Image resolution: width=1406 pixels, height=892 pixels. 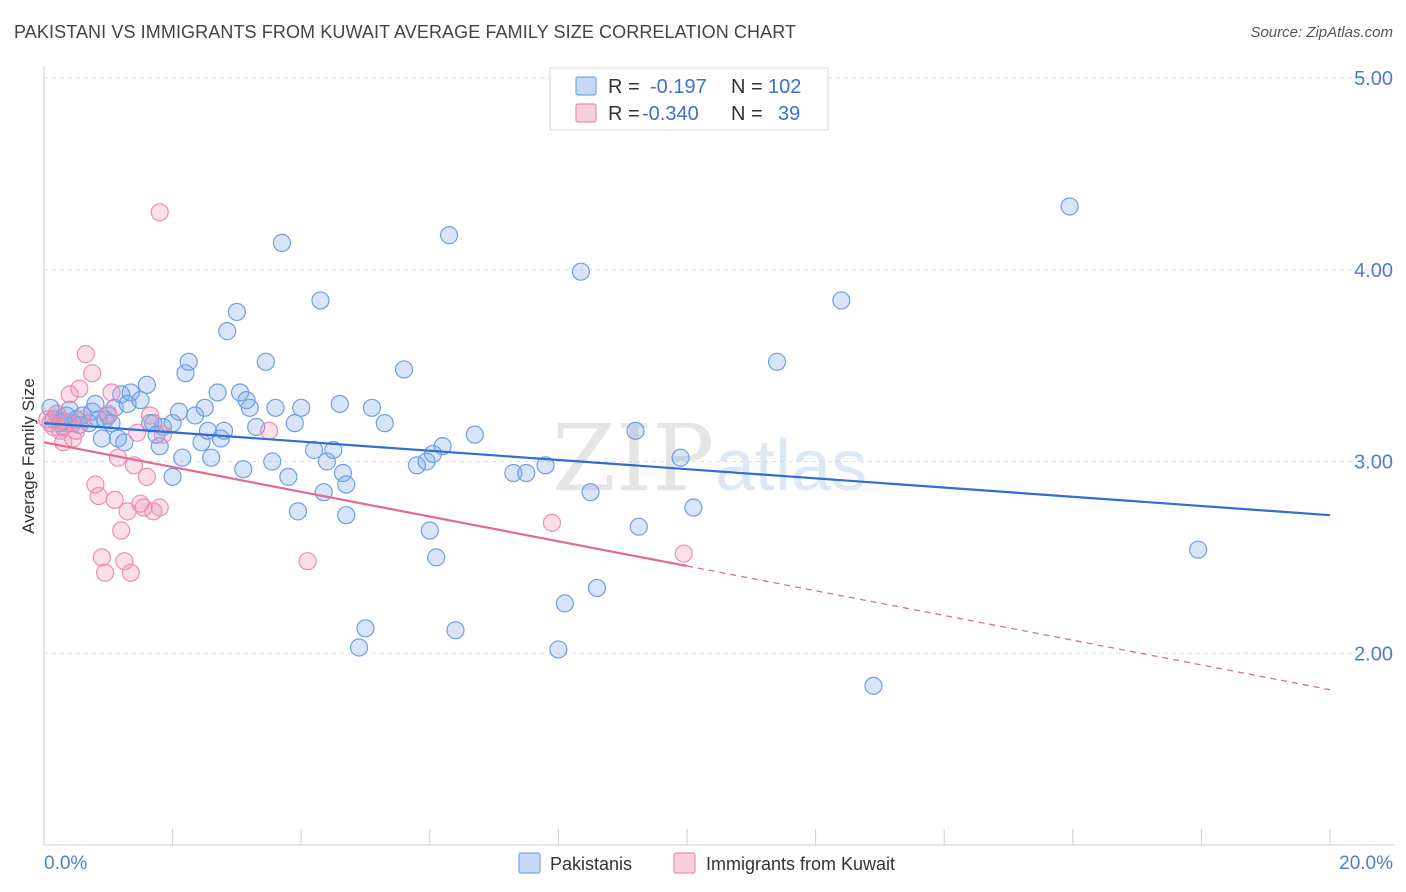 I want to click on legend-bottom-label-pakistanis: Pakistanis, so click(x=591, y=864).